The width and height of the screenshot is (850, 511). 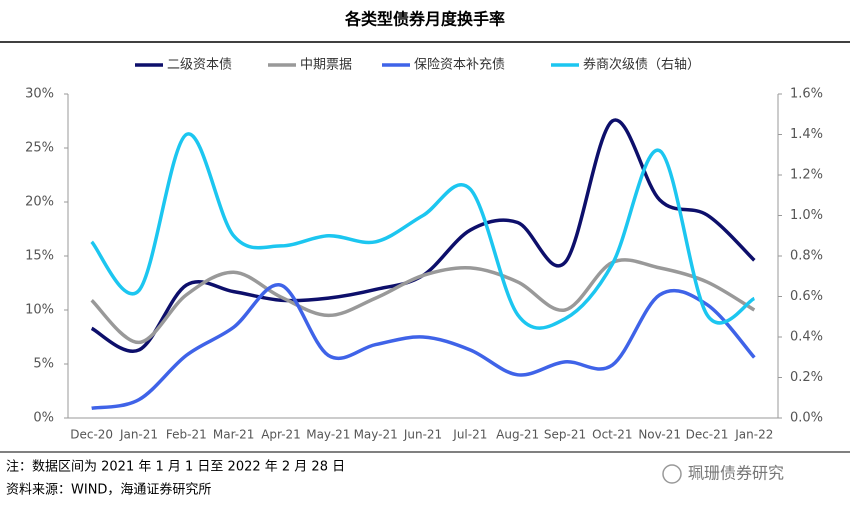 What do you see at coordinates (39, 310) in the screenshot?
I see `y-tick-label: 10%` at bounding box center [39, 310].